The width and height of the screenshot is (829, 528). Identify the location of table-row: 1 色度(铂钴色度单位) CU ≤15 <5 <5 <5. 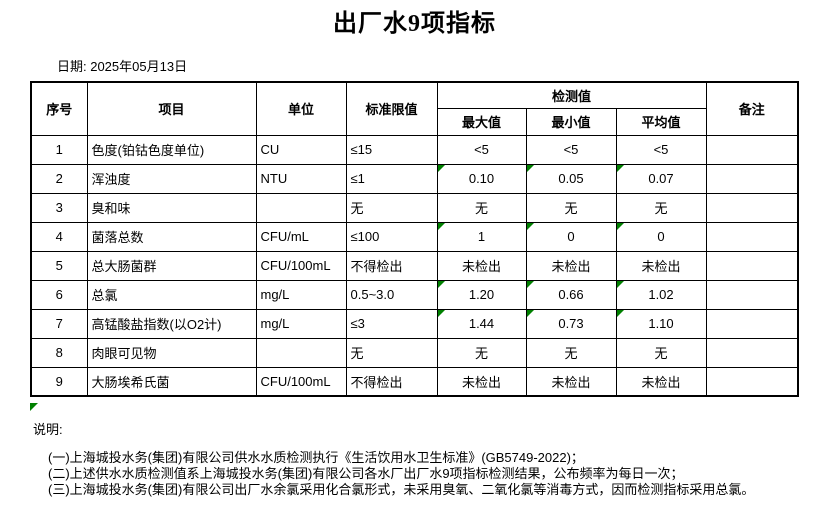
(414, 149).